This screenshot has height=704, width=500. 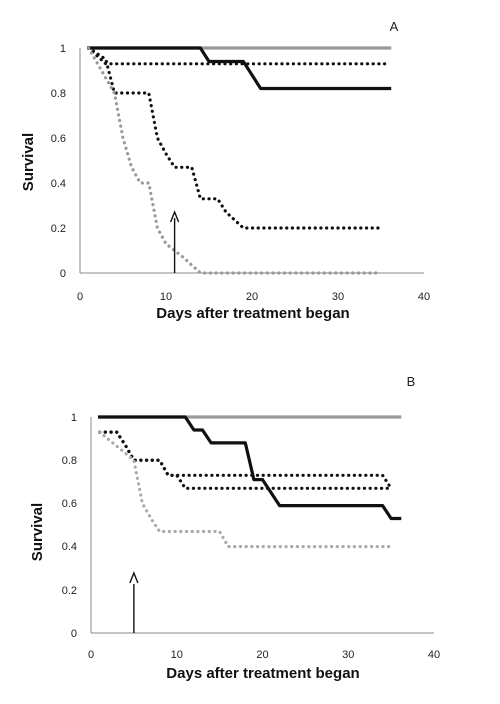 I want to click on treatment-arrow-a, so click(x=174, y=241).